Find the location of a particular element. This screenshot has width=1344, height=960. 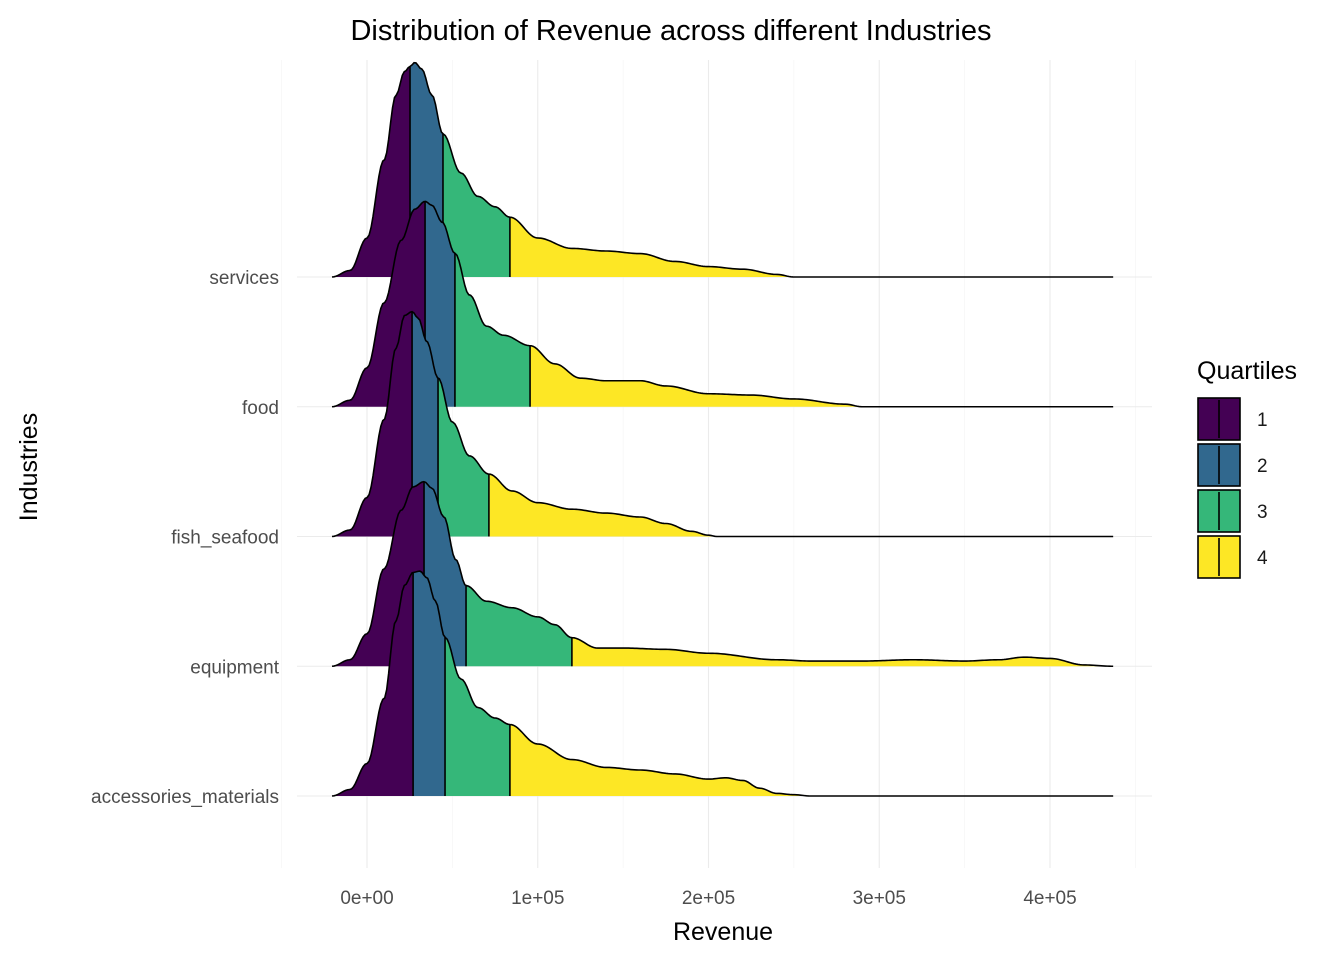

legend-item-3: 3 is located at coordinates (1232, 511).